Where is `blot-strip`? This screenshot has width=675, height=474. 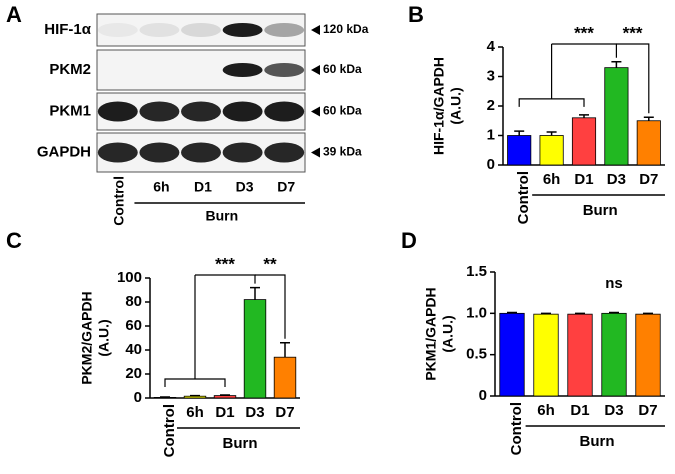
blot-strip is located at coordinates (201, 30).